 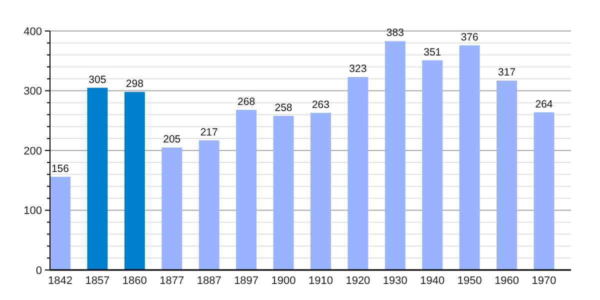 I want to click on y-tick-label: 0, so click(x=39, y=270).